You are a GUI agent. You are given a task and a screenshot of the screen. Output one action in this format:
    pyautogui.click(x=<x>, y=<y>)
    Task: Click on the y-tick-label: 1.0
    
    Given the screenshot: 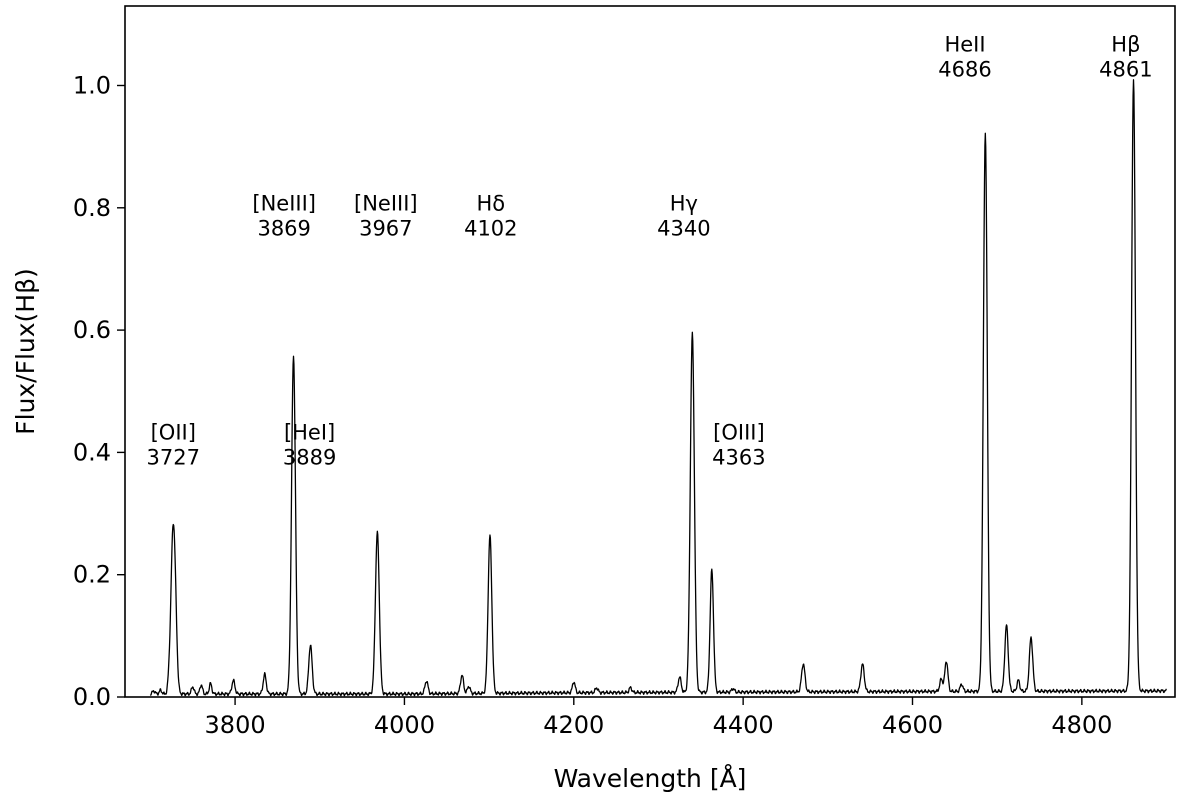 What is the action you would take?
    pyautogui.click(x=92, y=85)
    